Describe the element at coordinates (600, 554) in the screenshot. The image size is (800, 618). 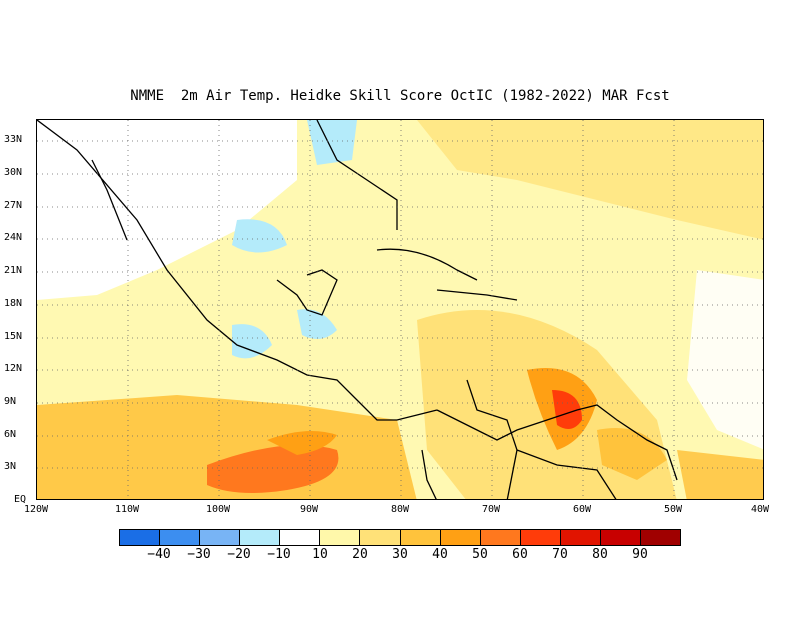
I see `colorbar-label: 80` at that location.